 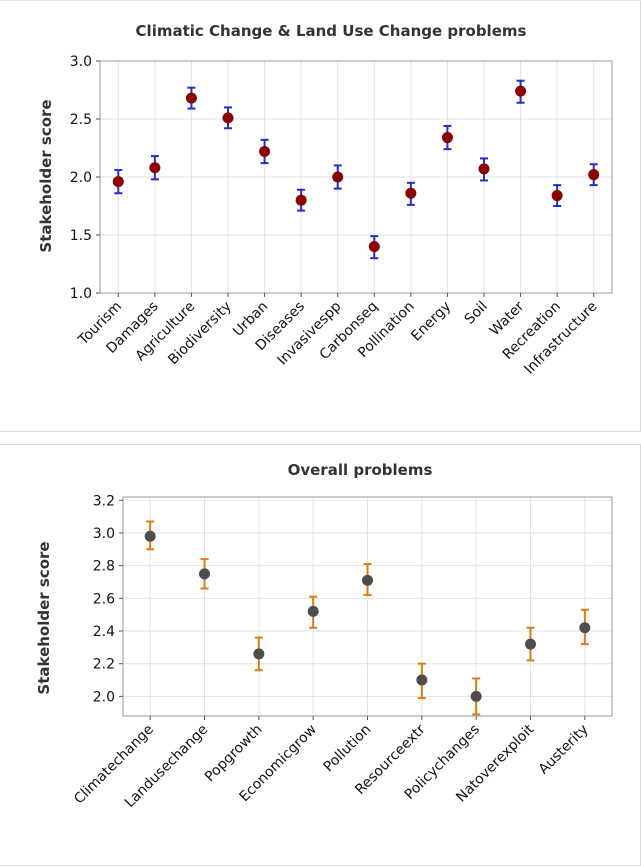 I want to click on y-tick-label: 2.2, so click(x=104, y=665).